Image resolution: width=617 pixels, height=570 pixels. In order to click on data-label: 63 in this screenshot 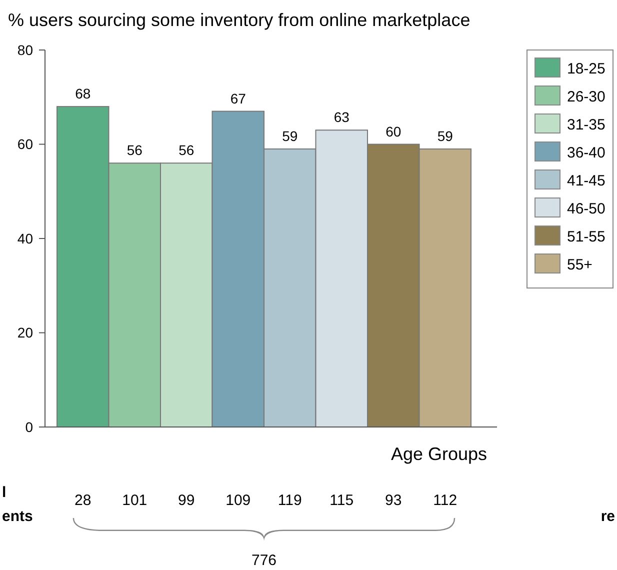, I will do `click(342, 117)`.